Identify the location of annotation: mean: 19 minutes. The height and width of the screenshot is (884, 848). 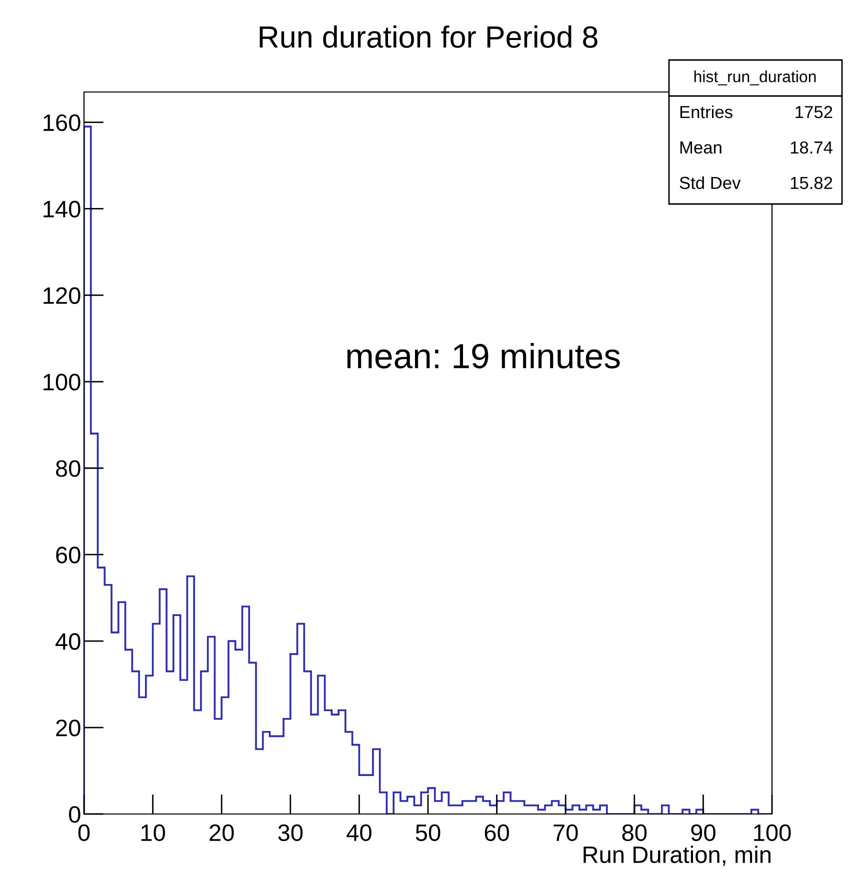
(483, 355).